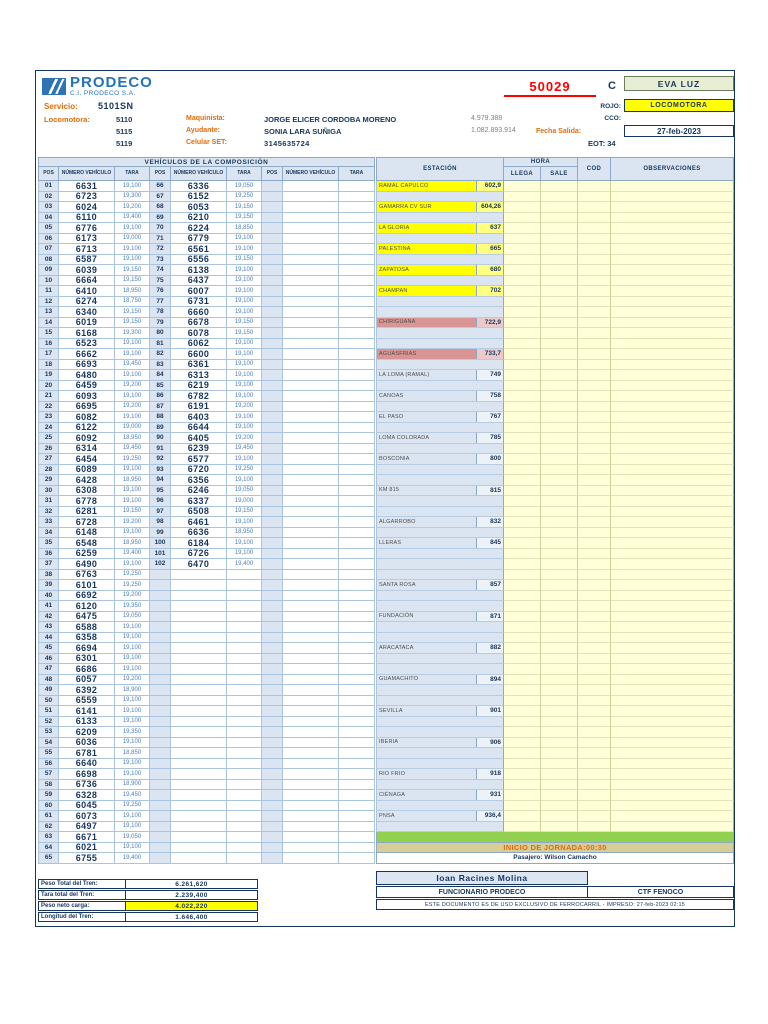  What do you see at coordinates (48, 669) in the screenshot?
I see `vehicle-pos-cell: 47` at bounding box center [48, 669].